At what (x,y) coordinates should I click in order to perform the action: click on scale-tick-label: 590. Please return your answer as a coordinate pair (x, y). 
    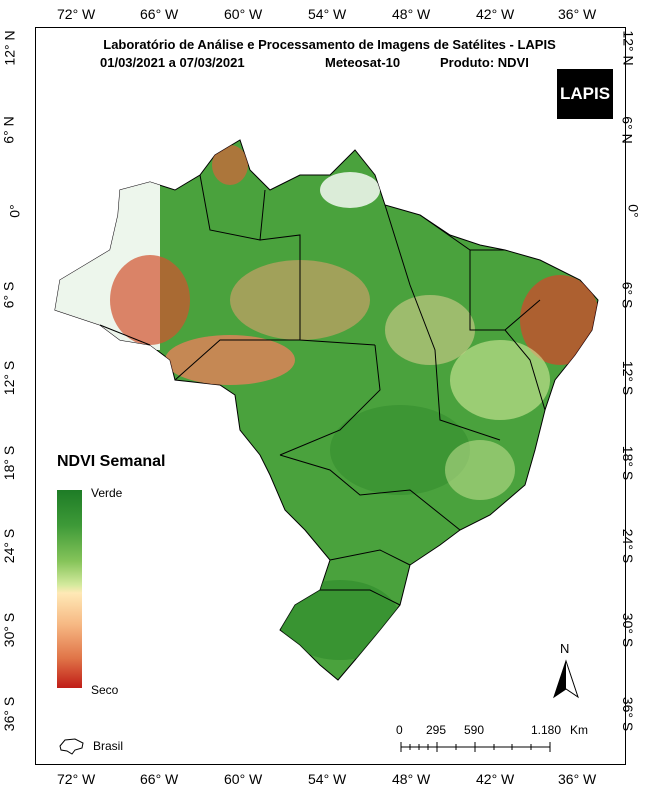
    Looking at the image, I should click on (474, 730).